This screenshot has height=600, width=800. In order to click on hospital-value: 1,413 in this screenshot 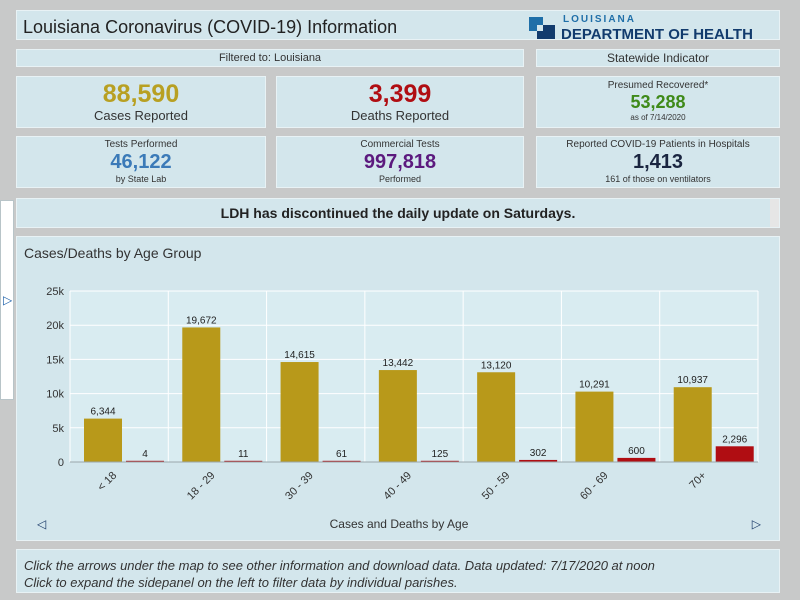, I will do `click(658, 162)`.